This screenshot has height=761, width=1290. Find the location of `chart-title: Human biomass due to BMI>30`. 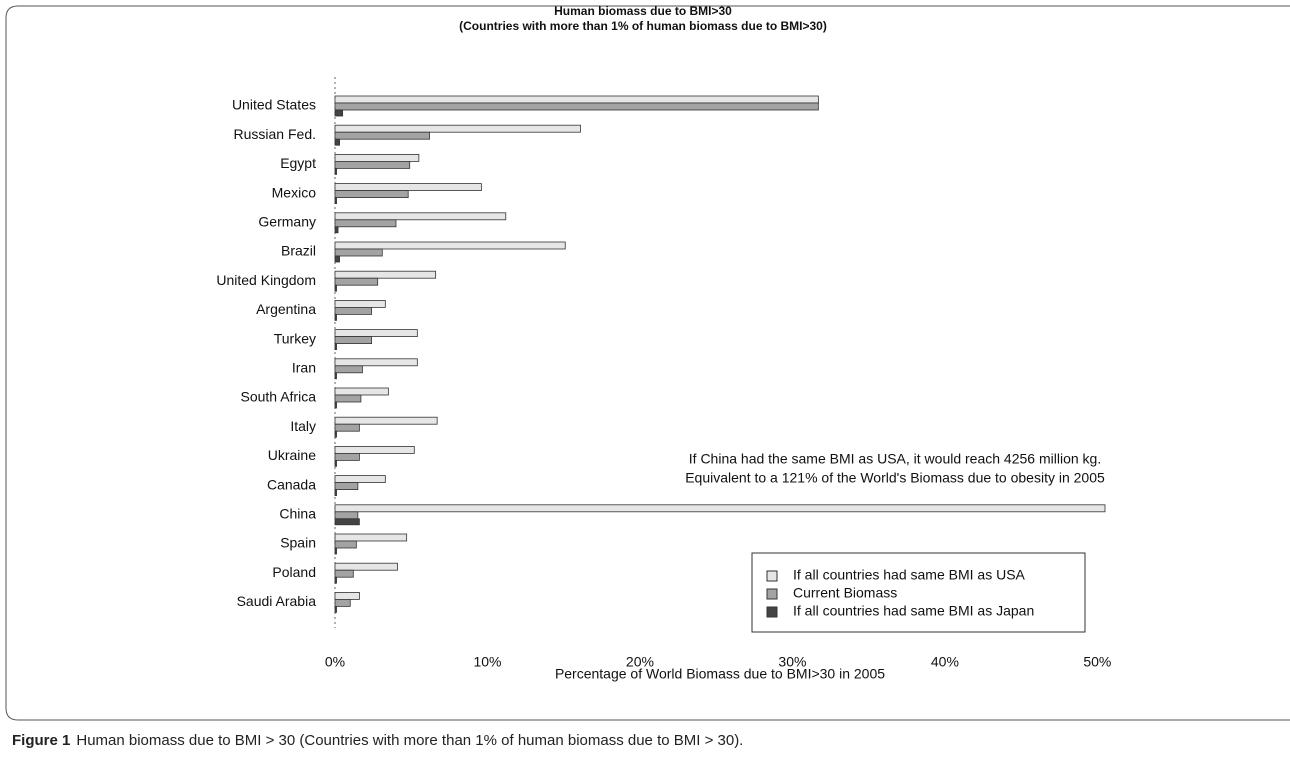

chart-title: Human biomass due to BMI>30 is located at coordinates (643, 11).